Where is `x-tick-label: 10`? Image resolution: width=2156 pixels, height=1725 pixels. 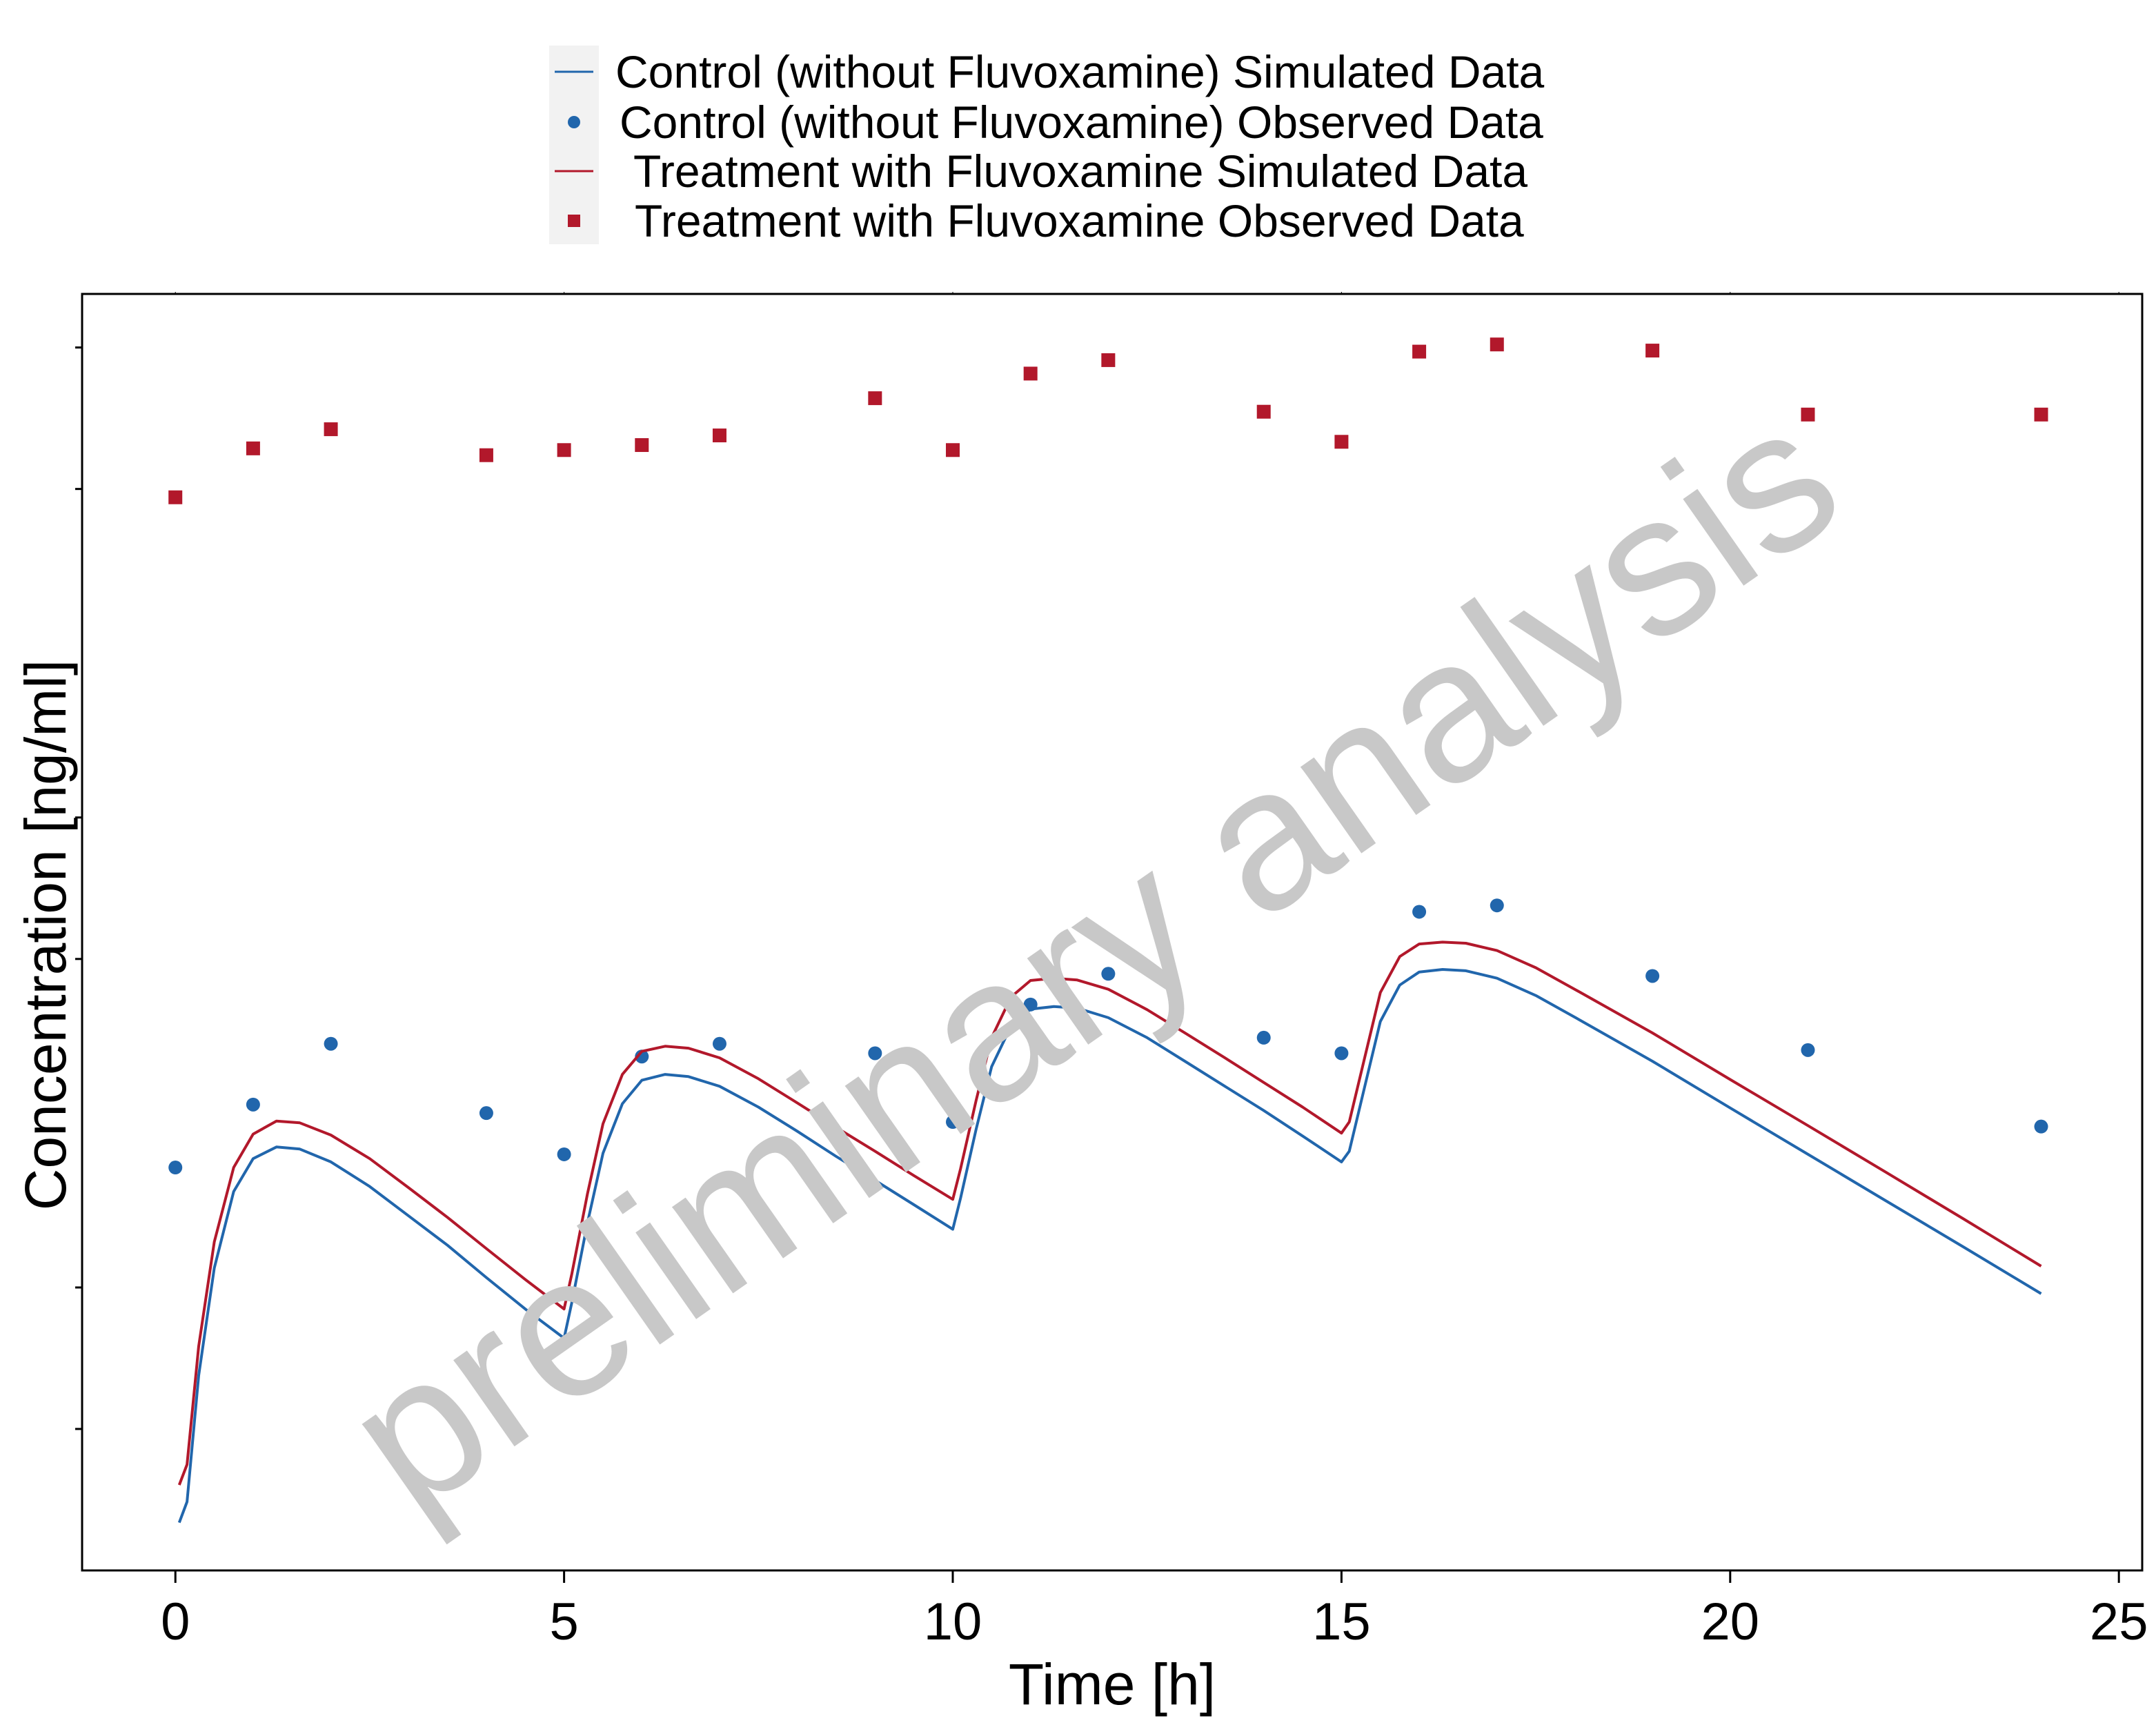
x-tick-label: 10 is located at coordinates (953, 1622).